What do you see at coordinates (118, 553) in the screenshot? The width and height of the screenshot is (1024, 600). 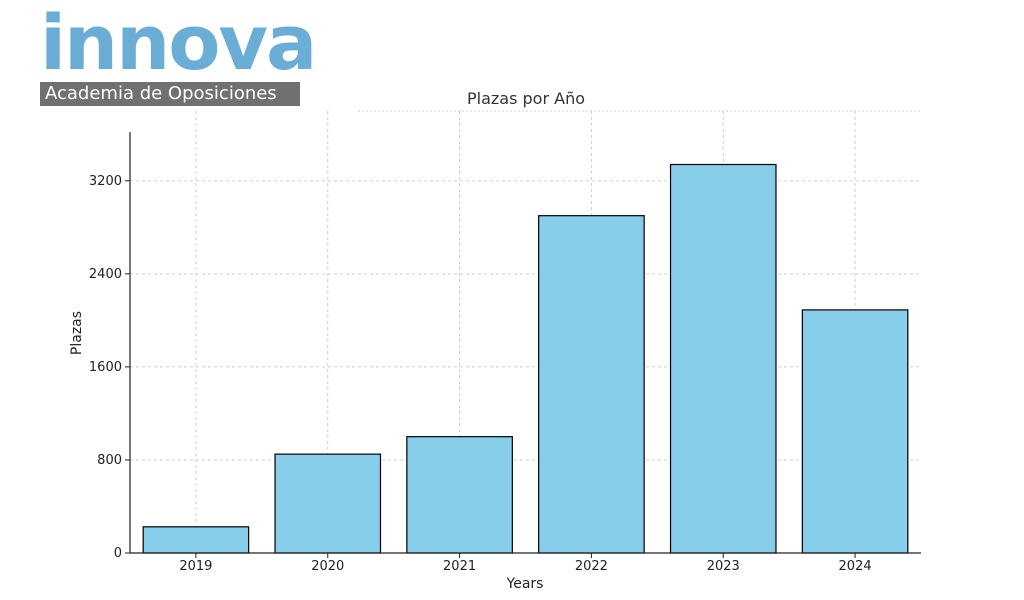 I see `y-tick-label: 0` at bounding box center [118, 553].